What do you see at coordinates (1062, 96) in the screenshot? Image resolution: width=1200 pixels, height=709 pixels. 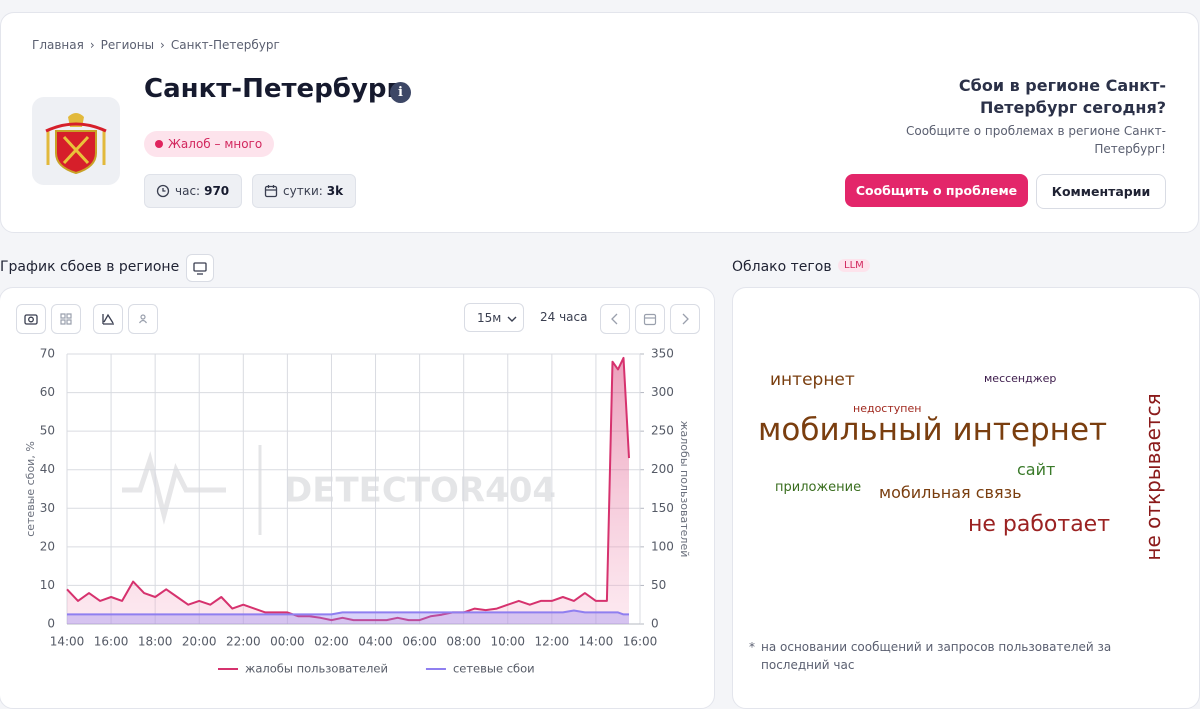 I see `cta-title: Сбои в регионе Санкт-Петербург сегодня?` at bounding box center [1062, 96].